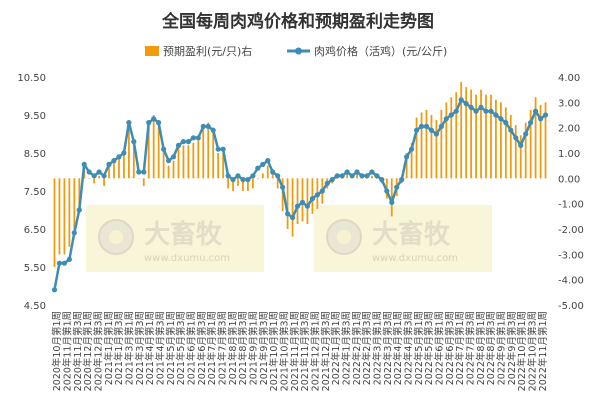 The height and width of the screenshot is (414, 597). What do you see at coordinates (243, 348) in the screenshot?
I see `x-axis-tick-label: 2021年8月第3周` at bounding box center [243, 348].